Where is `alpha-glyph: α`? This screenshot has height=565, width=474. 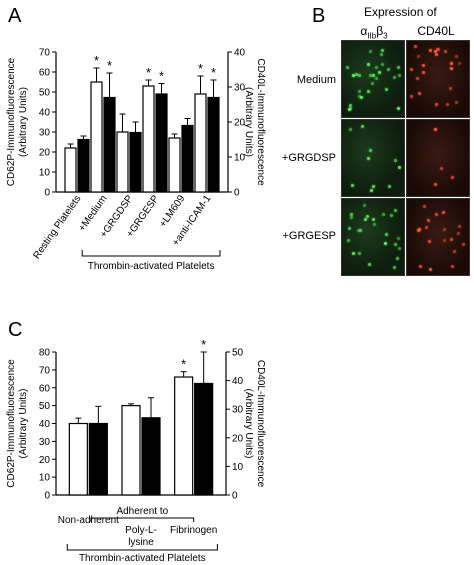
alpha-glyph: α is located at coordinates (364, 31).